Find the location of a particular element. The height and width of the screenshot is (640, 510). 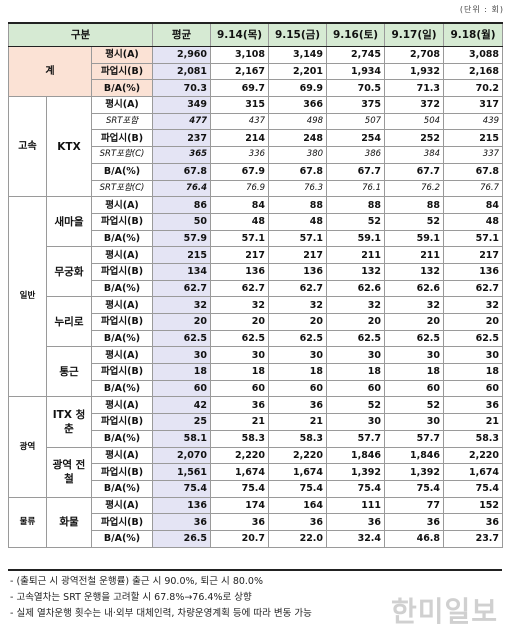

value-cell: 58.3 is located at coordinates (298, 438).